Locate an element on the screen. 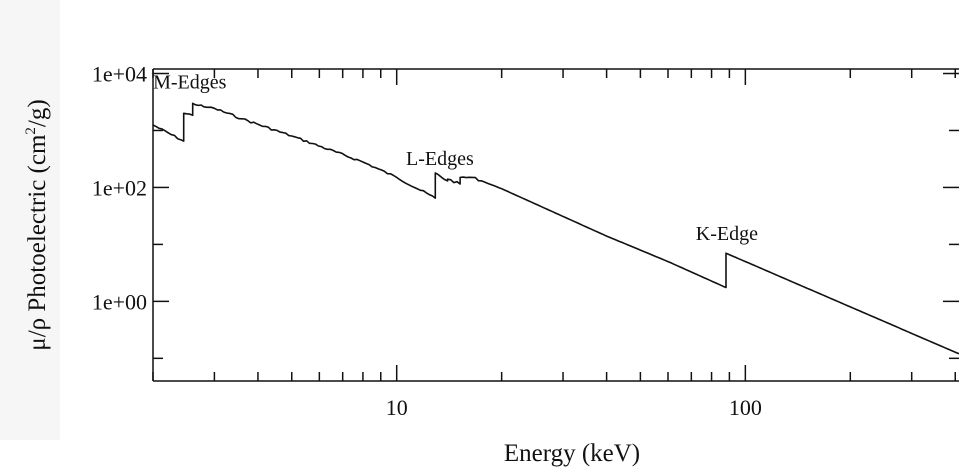  y-tick-label: 1e+02 is located at coordinates (119, 187).